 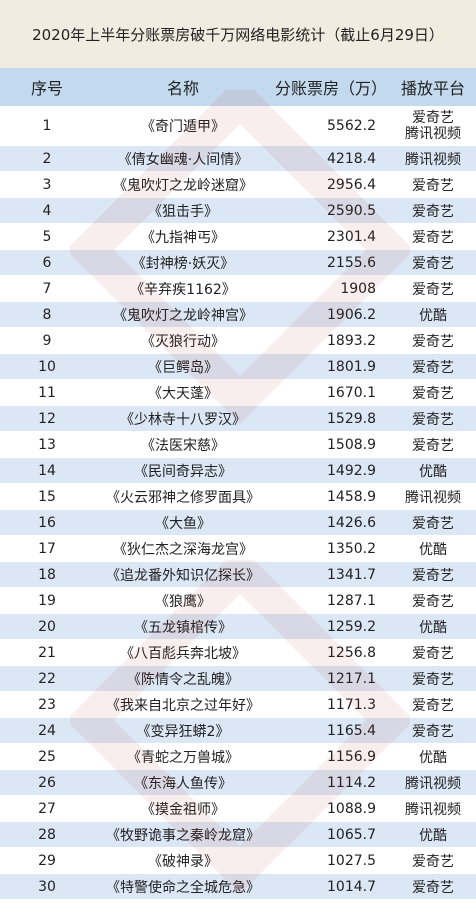 I want to click on row-name: 《东海人鱼传》, so click(x=183, y=783).